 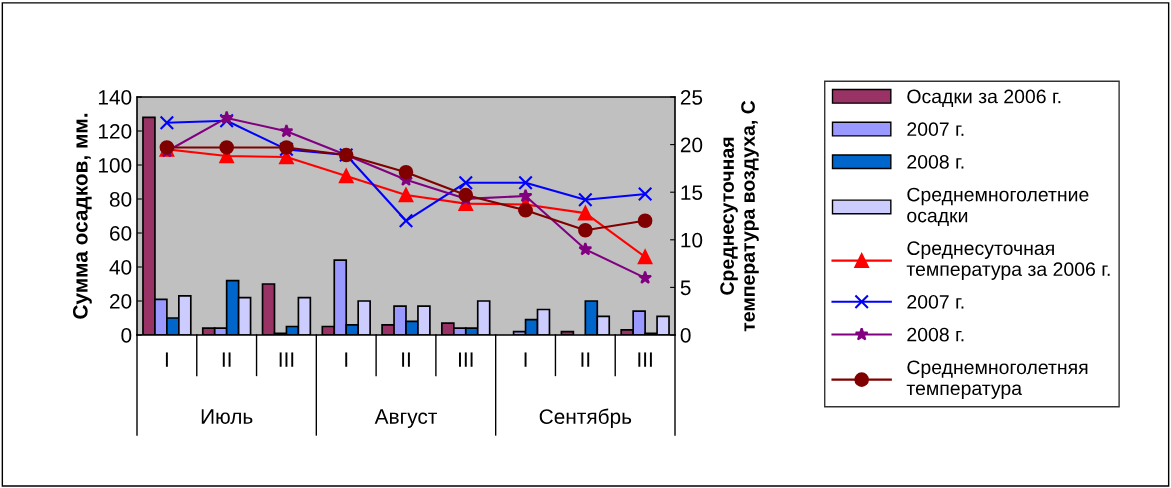 I want to click on y-tick-label: 100, so click(x=115, y=165).